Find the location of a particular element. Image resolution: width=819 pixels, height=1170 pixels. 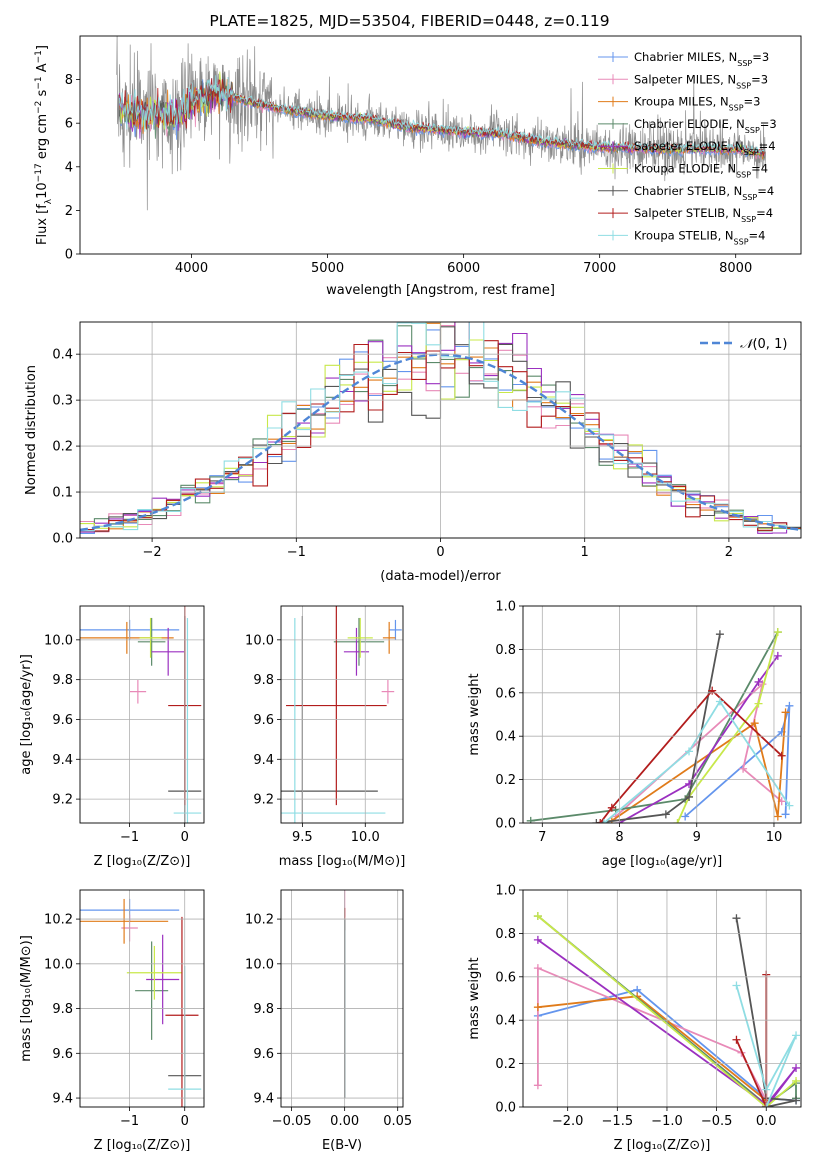

y-axis-label: mass [log₁₀(M/M⊙)] is located at coordinates (26, 998).